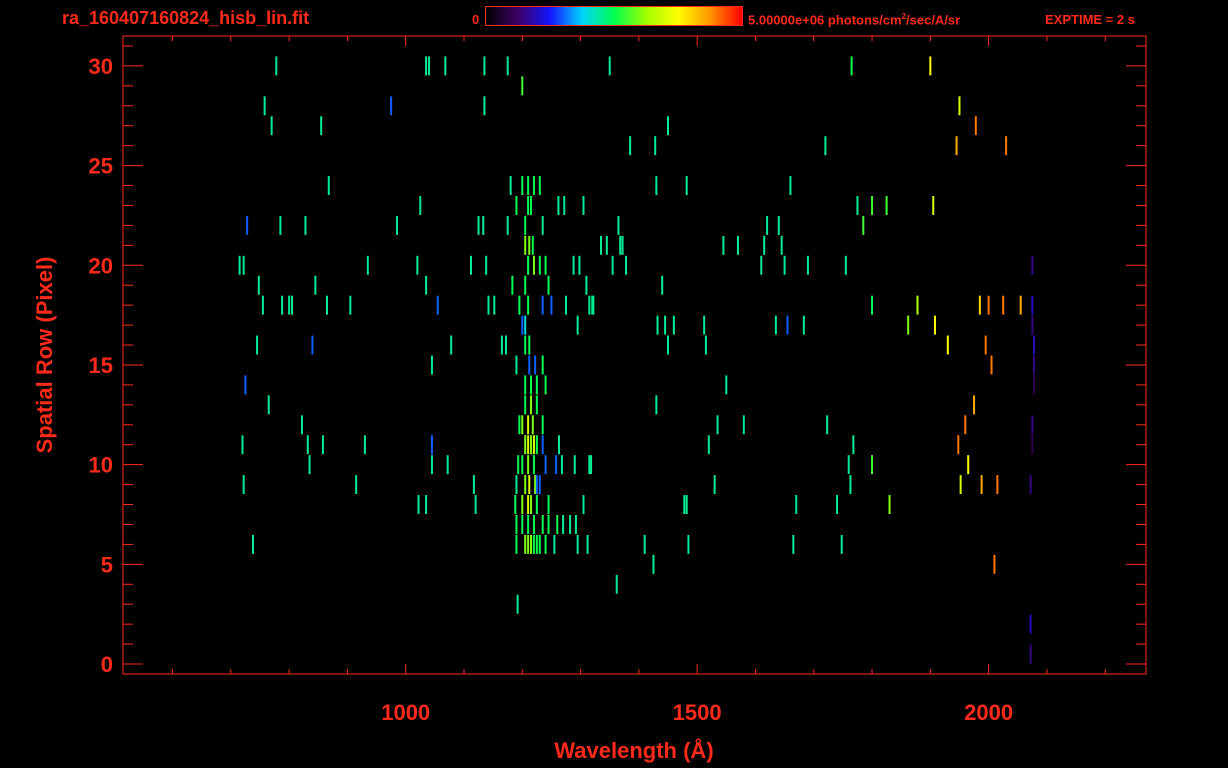 Image resolution: width=1228 pixels, height=768 pixels. Describe the element at coordinates (101, 66) in the screenshot. I see `y-tick-label: 30` at that location.